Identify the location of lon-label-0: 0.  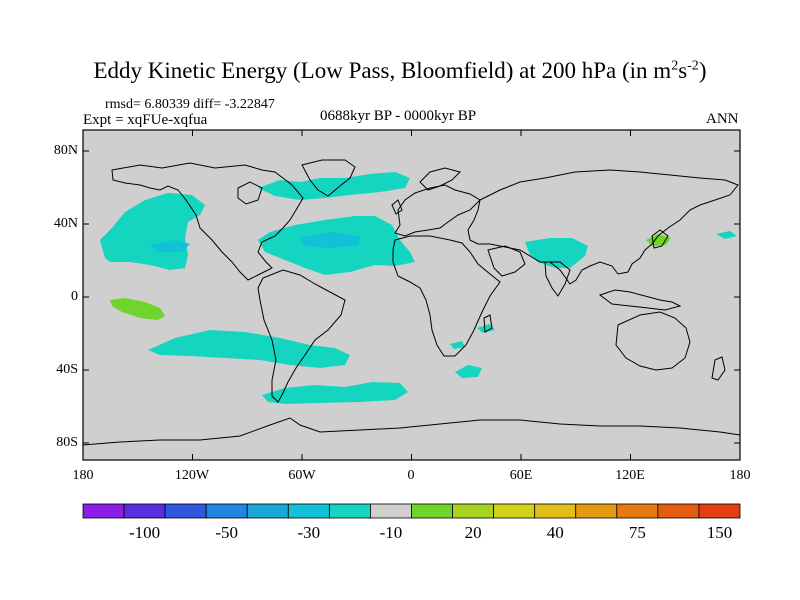
(411, 475).